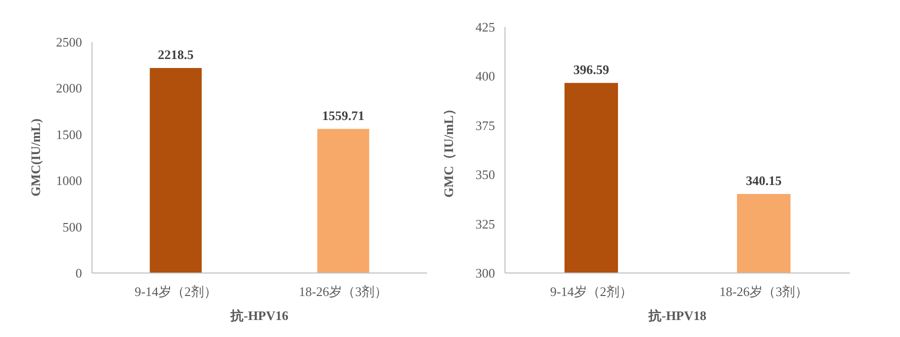  Describe the element at coordinates (69, 42) in the screenshot. I see `y-tick-label: 2500` at that location.